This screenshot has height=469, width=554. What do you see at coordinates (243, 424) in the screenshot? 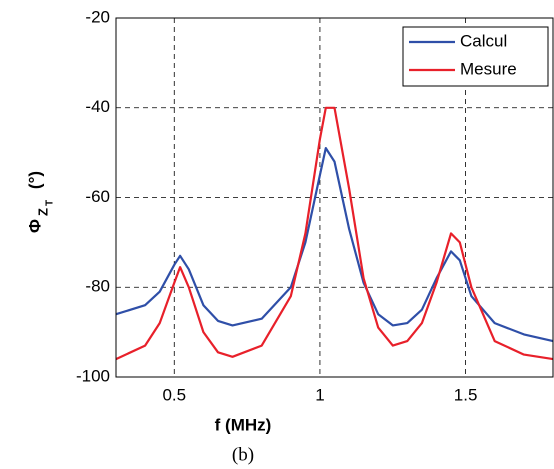
I see `x-axis-label: f (MHz)` at bounding box center [243, 424].